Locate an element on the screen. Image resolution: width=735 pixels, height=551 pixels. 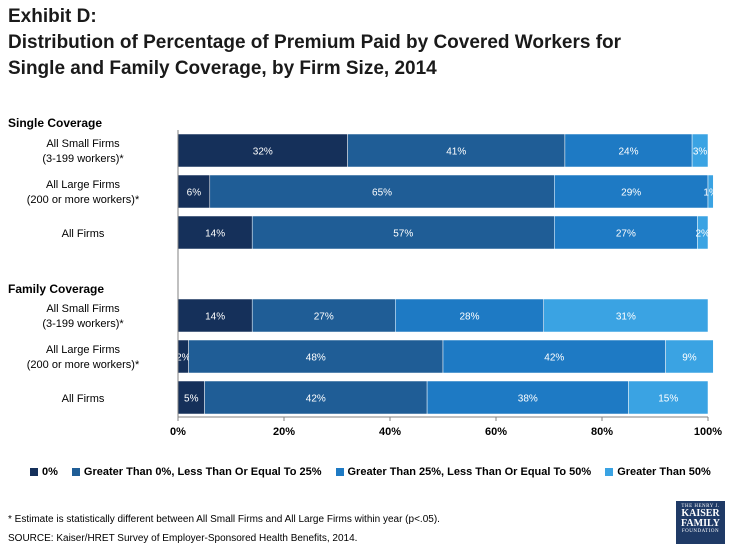
x-tick-label: 60% is located at coordinates (496, 432).